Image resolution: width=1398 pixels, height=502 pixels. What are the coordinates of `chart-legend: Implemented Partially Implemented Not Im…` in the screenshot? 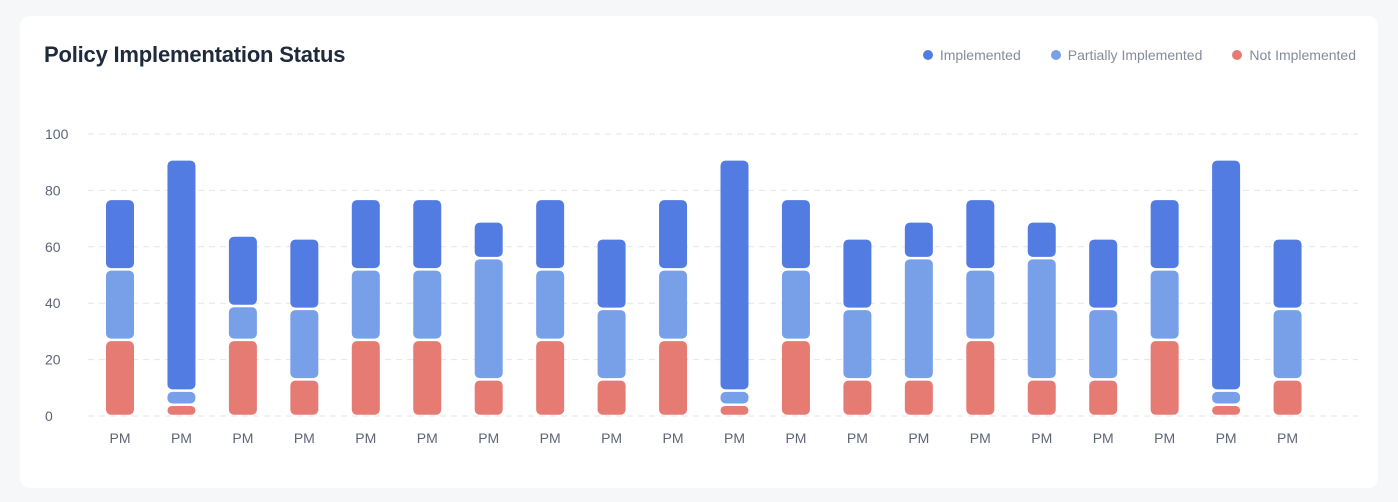 It's located at (1139, 55).